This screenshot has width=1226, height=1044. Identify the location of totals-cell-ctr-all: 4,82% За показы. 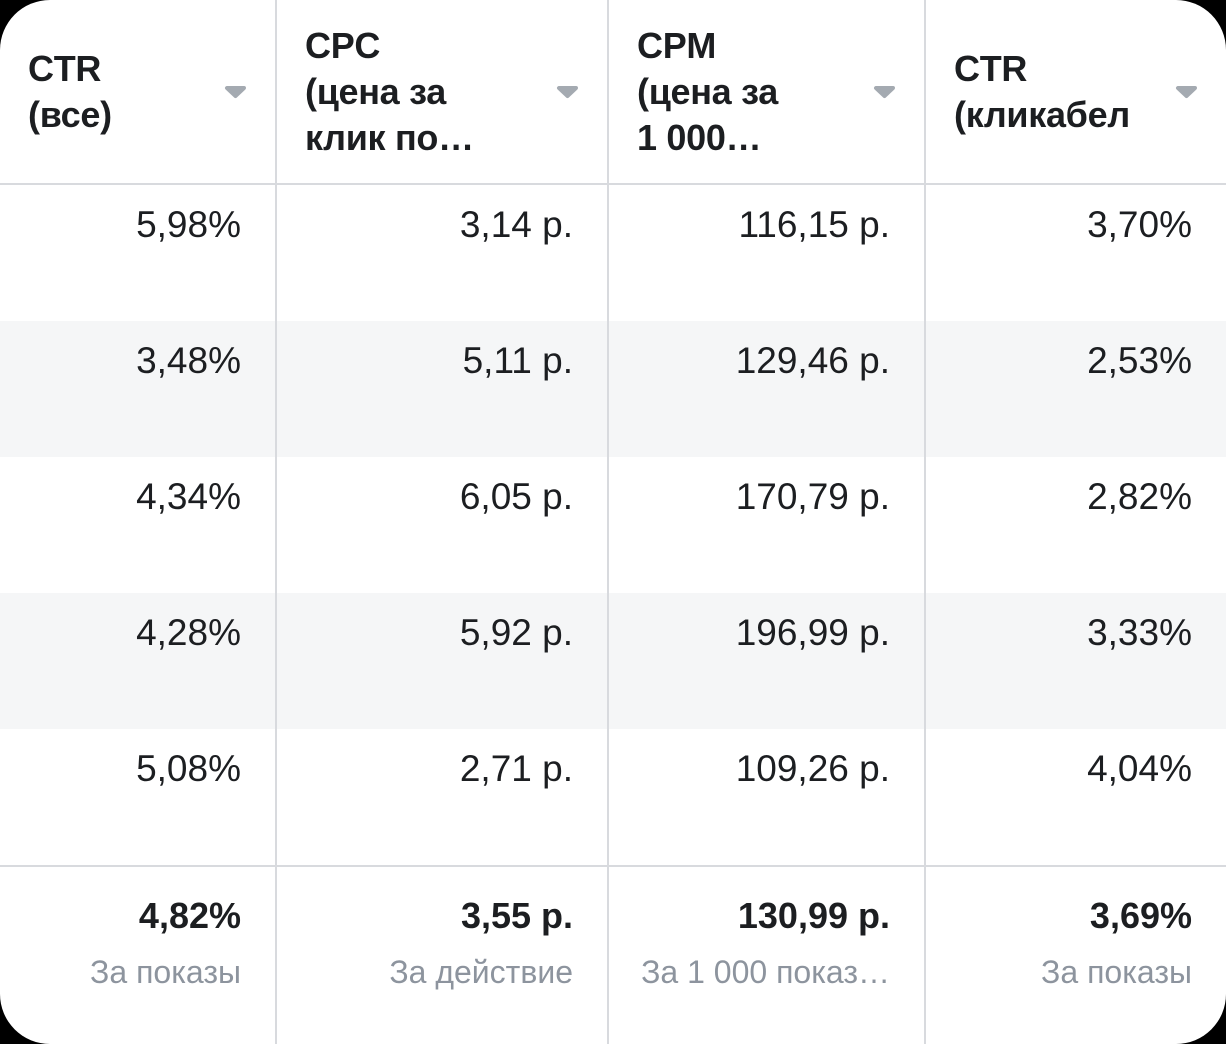
(138, 954).